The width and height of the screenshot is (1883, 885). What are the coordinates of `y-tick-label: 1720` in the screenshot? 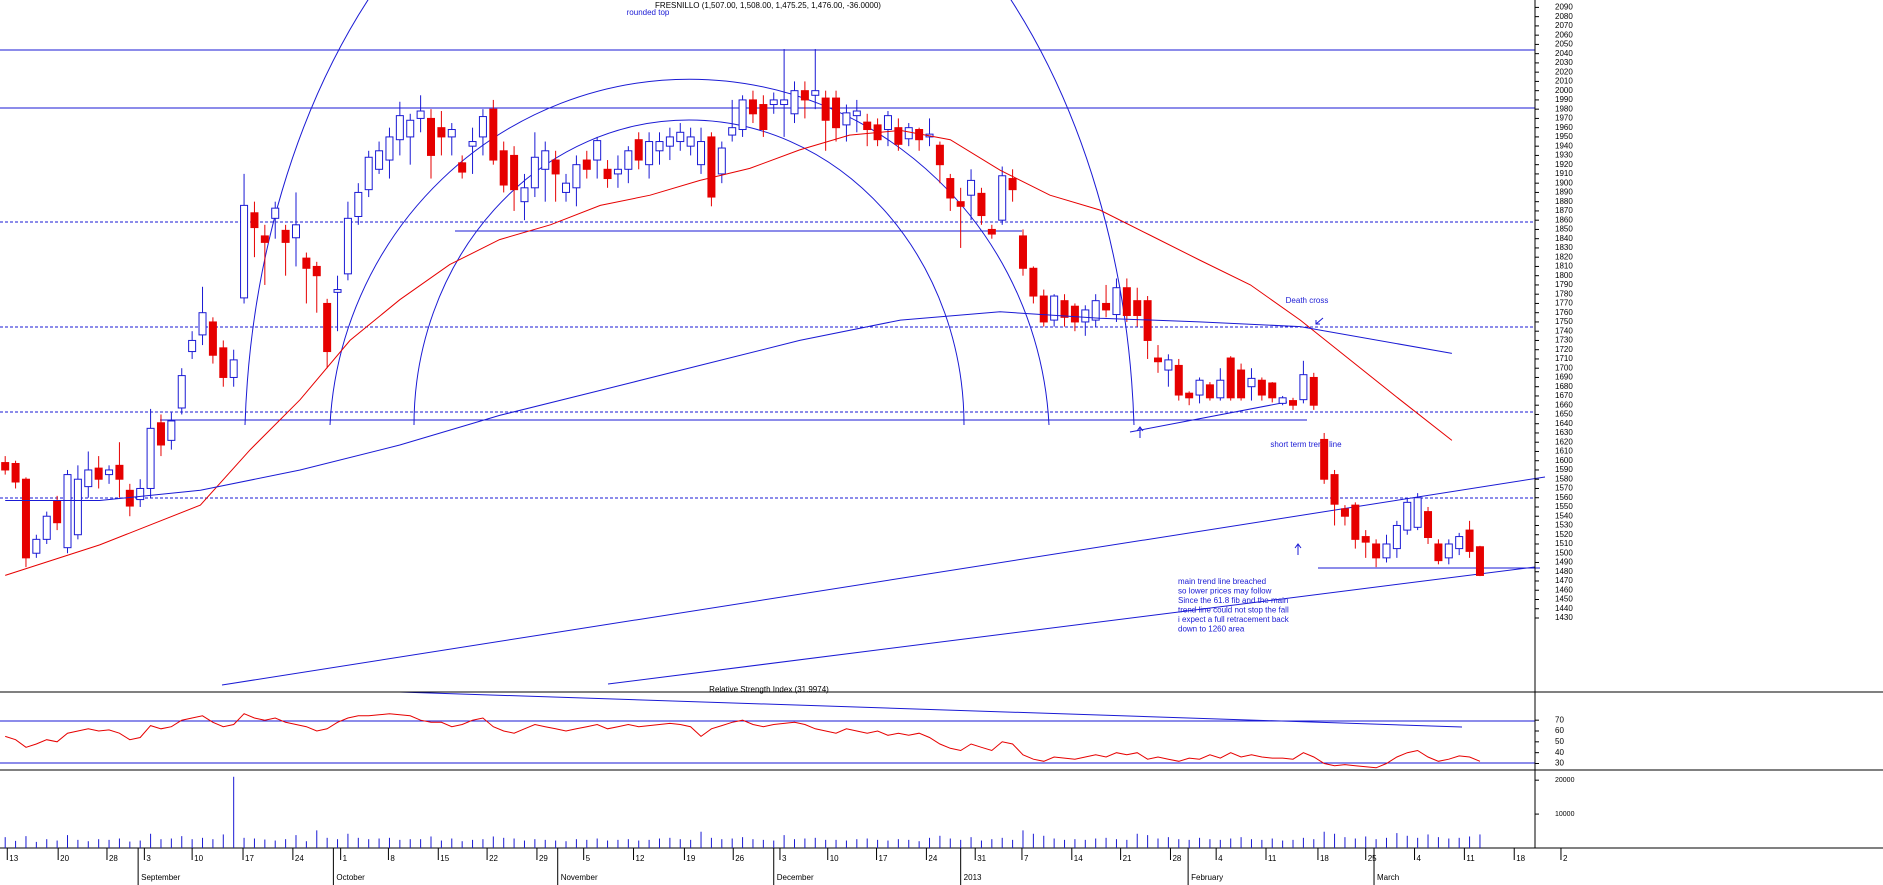 It's located at (1564, 349).